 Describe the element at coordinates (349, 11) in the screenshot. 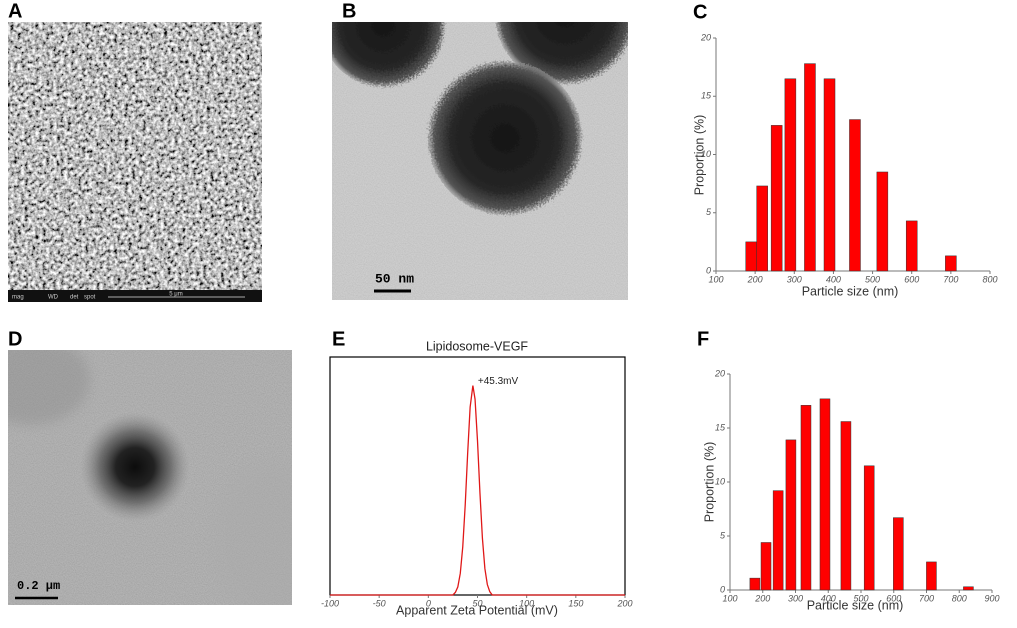

I see `panel-label: B` at that location.